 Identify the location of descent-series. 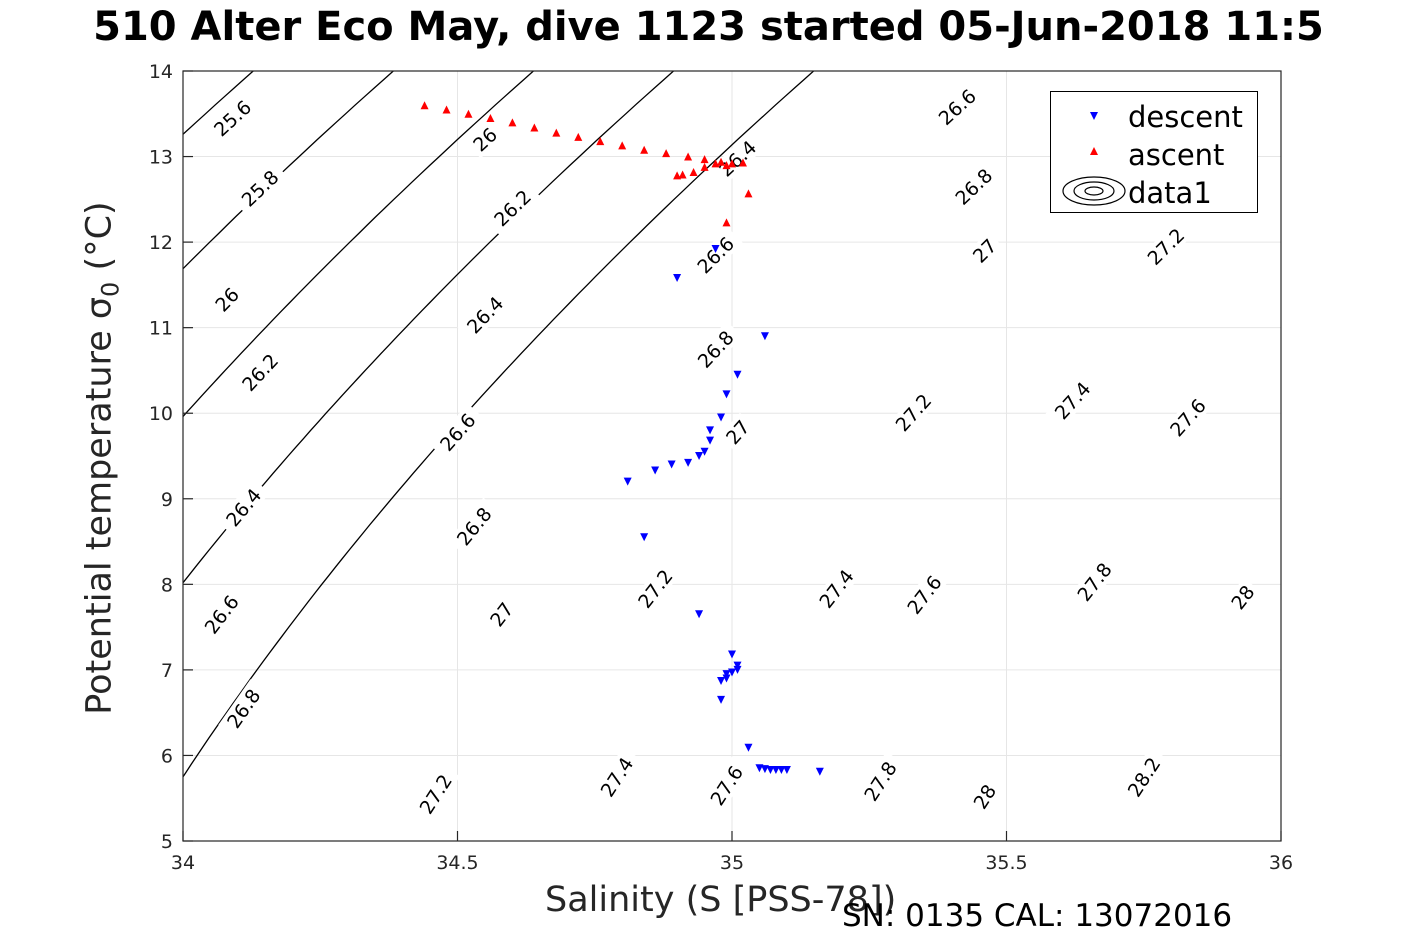
(723, 510).